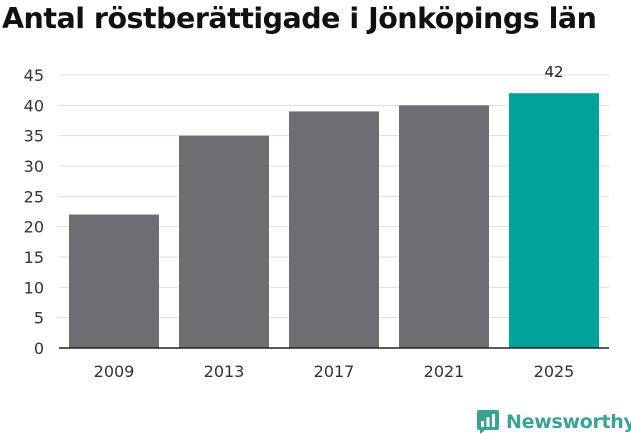  Describe the element at coordinates (34, 75) in the screenshot. I see `y-tick-label: 45` at that location.